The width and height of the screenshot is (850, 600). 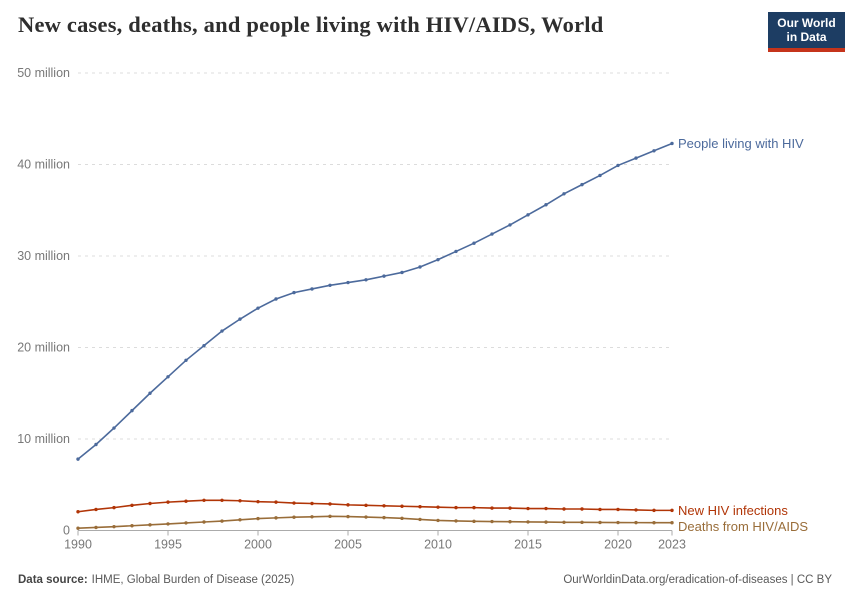 What do you see at coordinates (374, 506) in the screenshot?
I see `series-line-new-hiv-infections` at bounding box center [374, 506].